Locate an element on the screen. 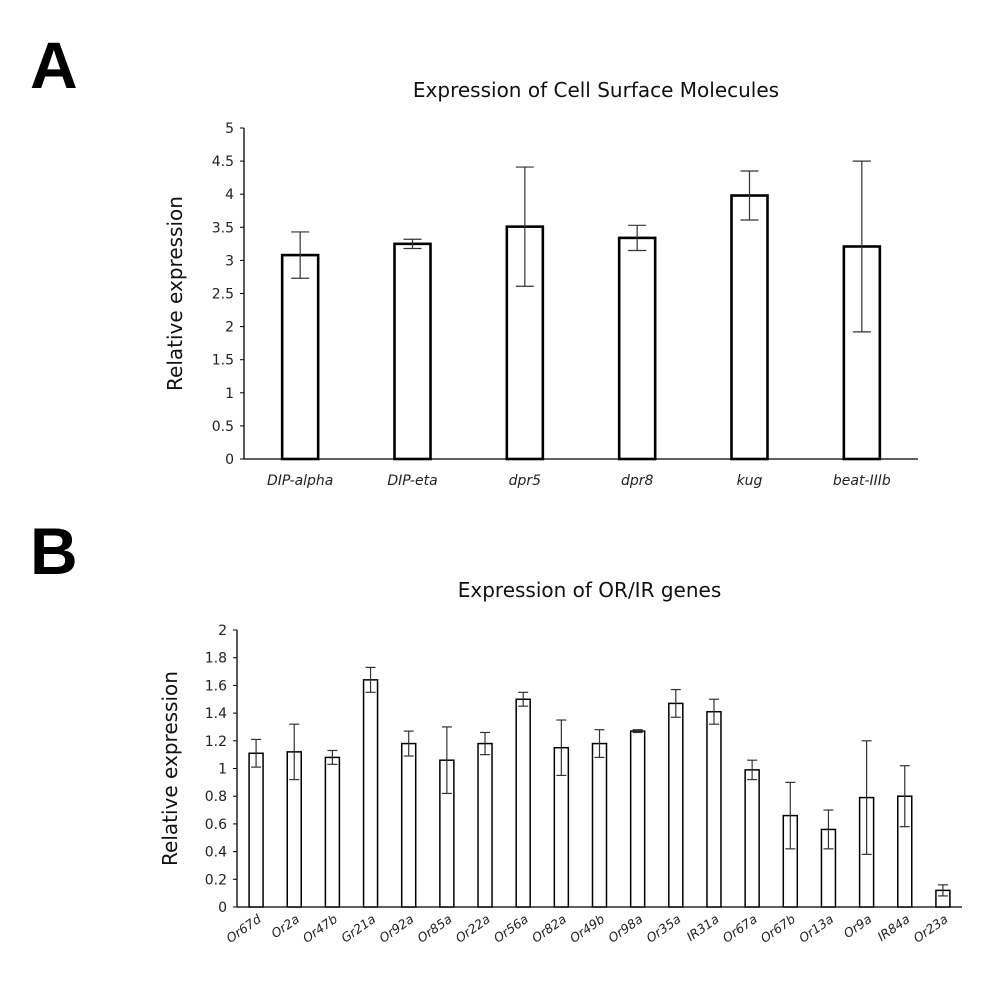 This screenshot has height=1000, width=996. x-tick-label: Or85a is located at coordinates (434, 928).